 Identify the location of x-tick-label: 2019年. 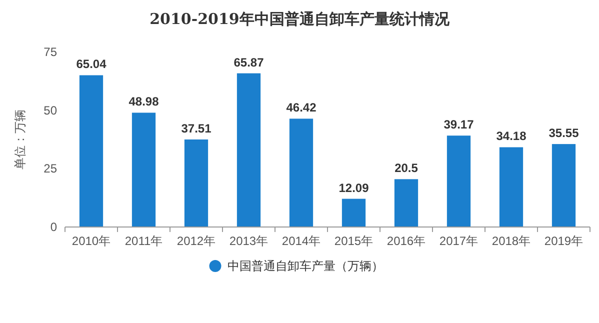
(564, 241).